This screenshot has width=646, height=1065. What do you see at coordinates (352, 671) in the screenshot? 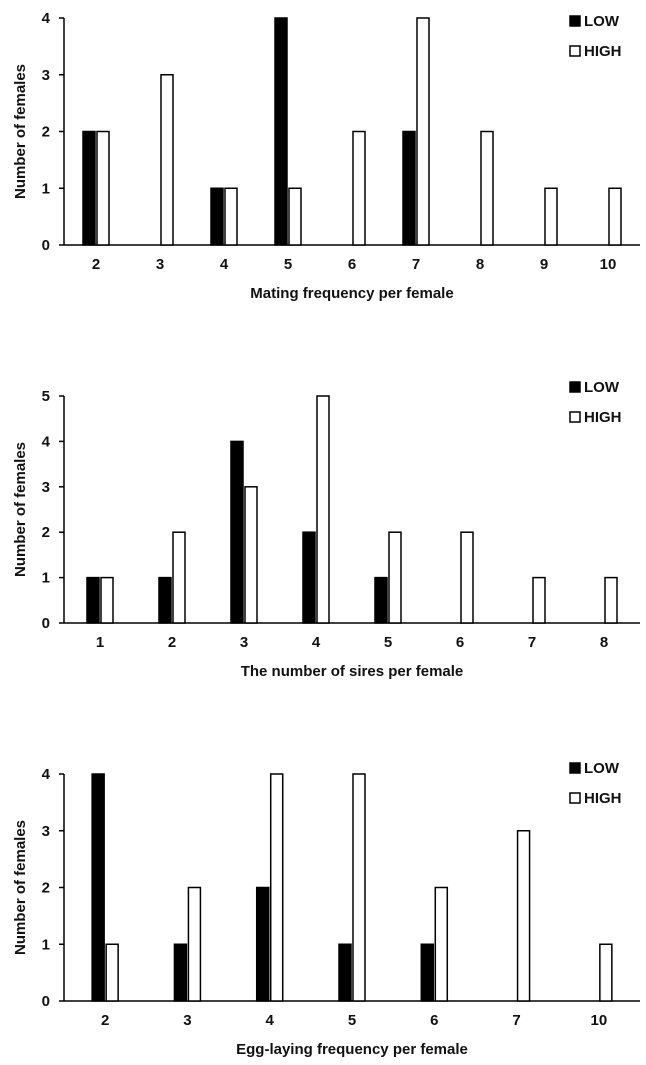
I see `x-axis-label: The number of sires per female` at bounding box center [352, 671].